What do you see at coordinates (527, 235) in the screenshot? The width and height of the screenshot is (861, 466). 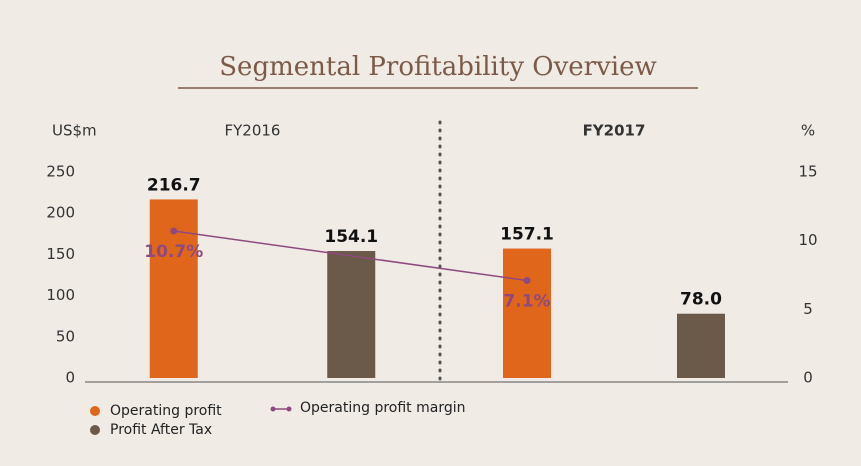 I see `value-label: 157.1` at bounding box center [527, 235].